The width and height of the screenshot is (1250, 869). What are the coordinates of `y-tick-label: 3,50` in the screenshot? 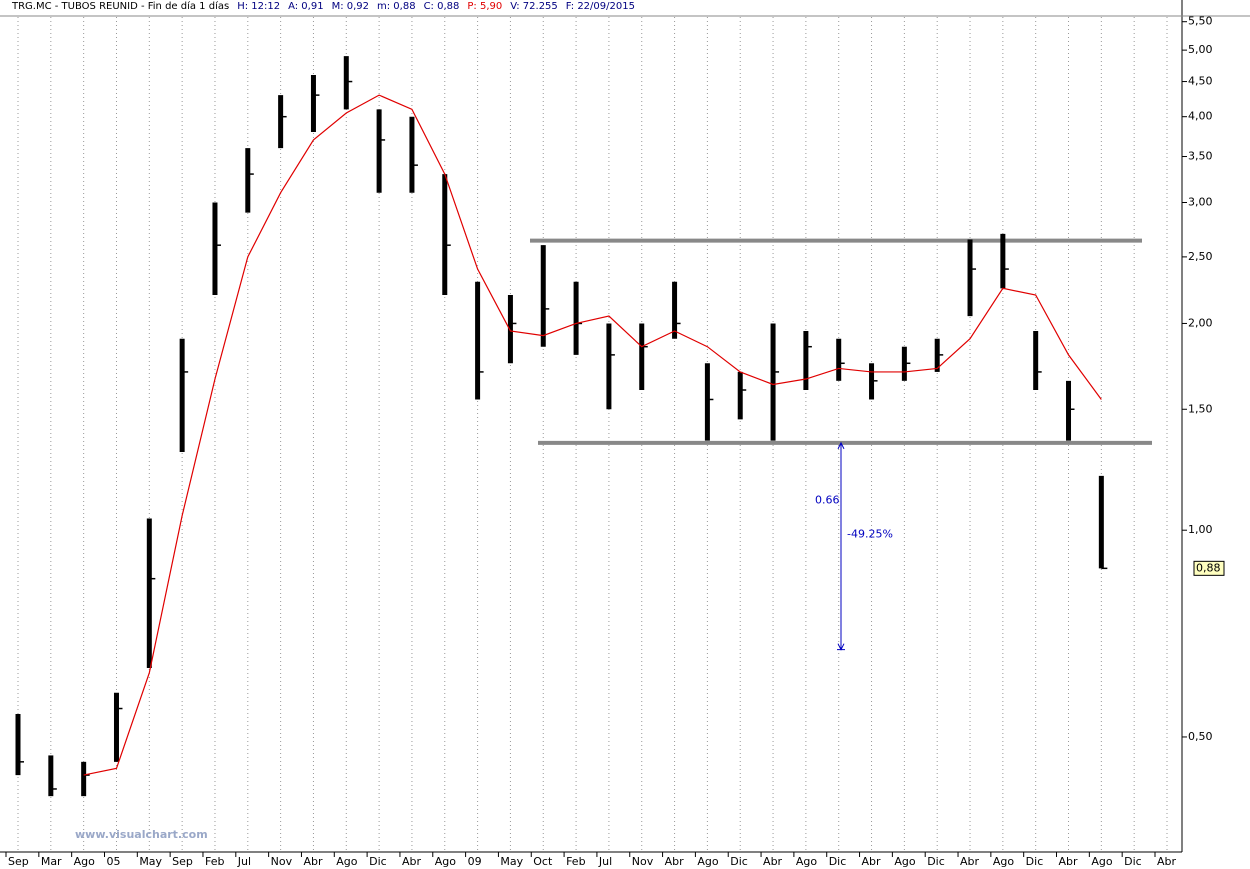 It's located at (1200, 156).